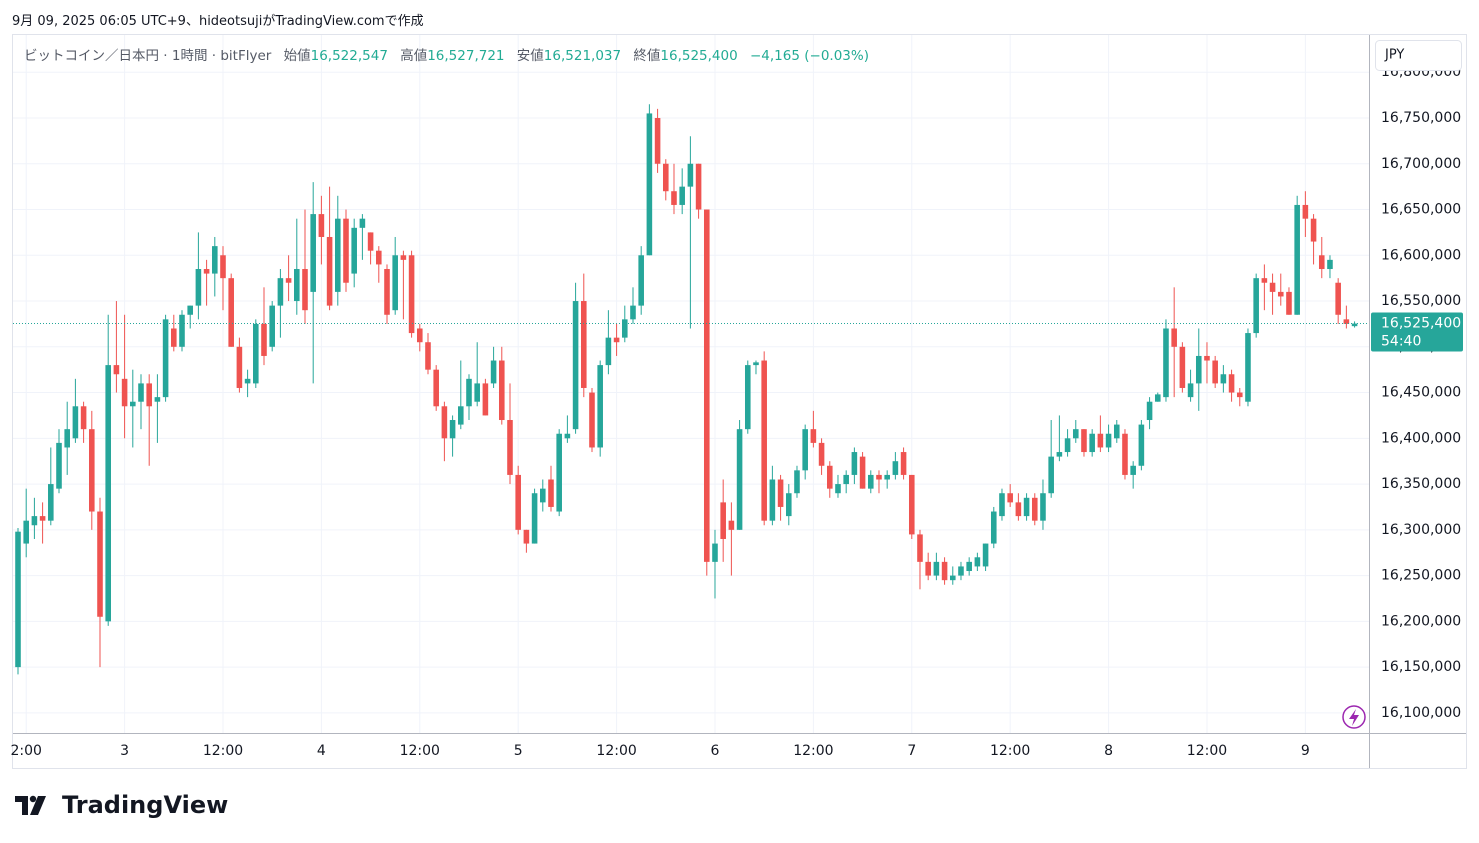 This screenshot has height=843, width=1479. I want to click on x-tick-label: 3, so click(124, 751).